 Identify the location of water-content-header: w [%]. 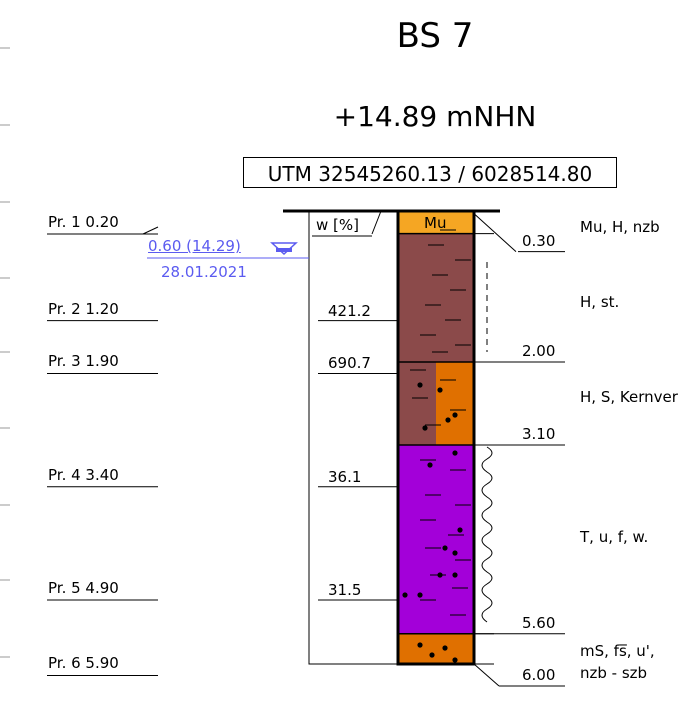
(337, 225).